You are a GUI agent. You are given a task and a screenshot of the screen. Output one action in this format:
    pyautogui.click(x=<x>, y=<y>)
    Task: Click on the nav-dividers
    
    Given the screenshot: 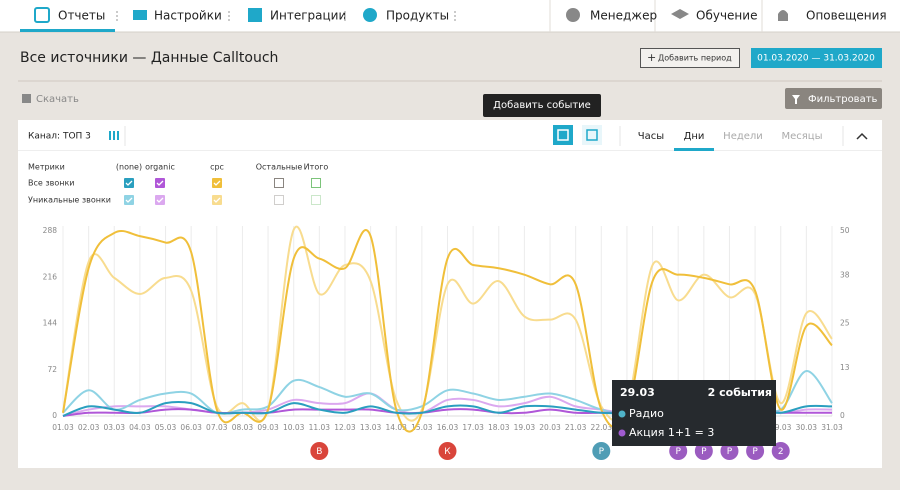 What is the action you would take?
    pyautogui.click(x=656, y=16)
    